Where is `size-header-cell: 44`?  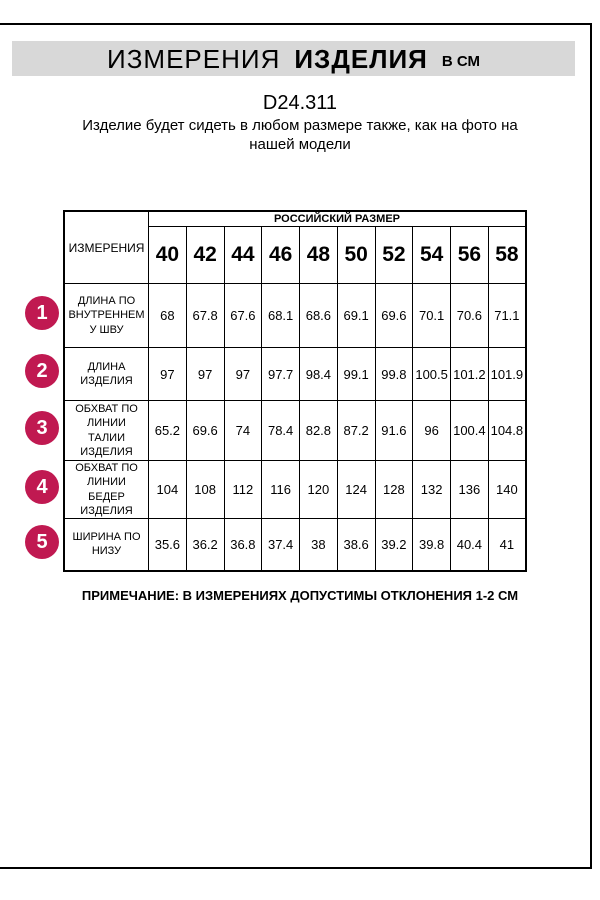 size-header-cell: 44 is located at coordinates (243, 255).